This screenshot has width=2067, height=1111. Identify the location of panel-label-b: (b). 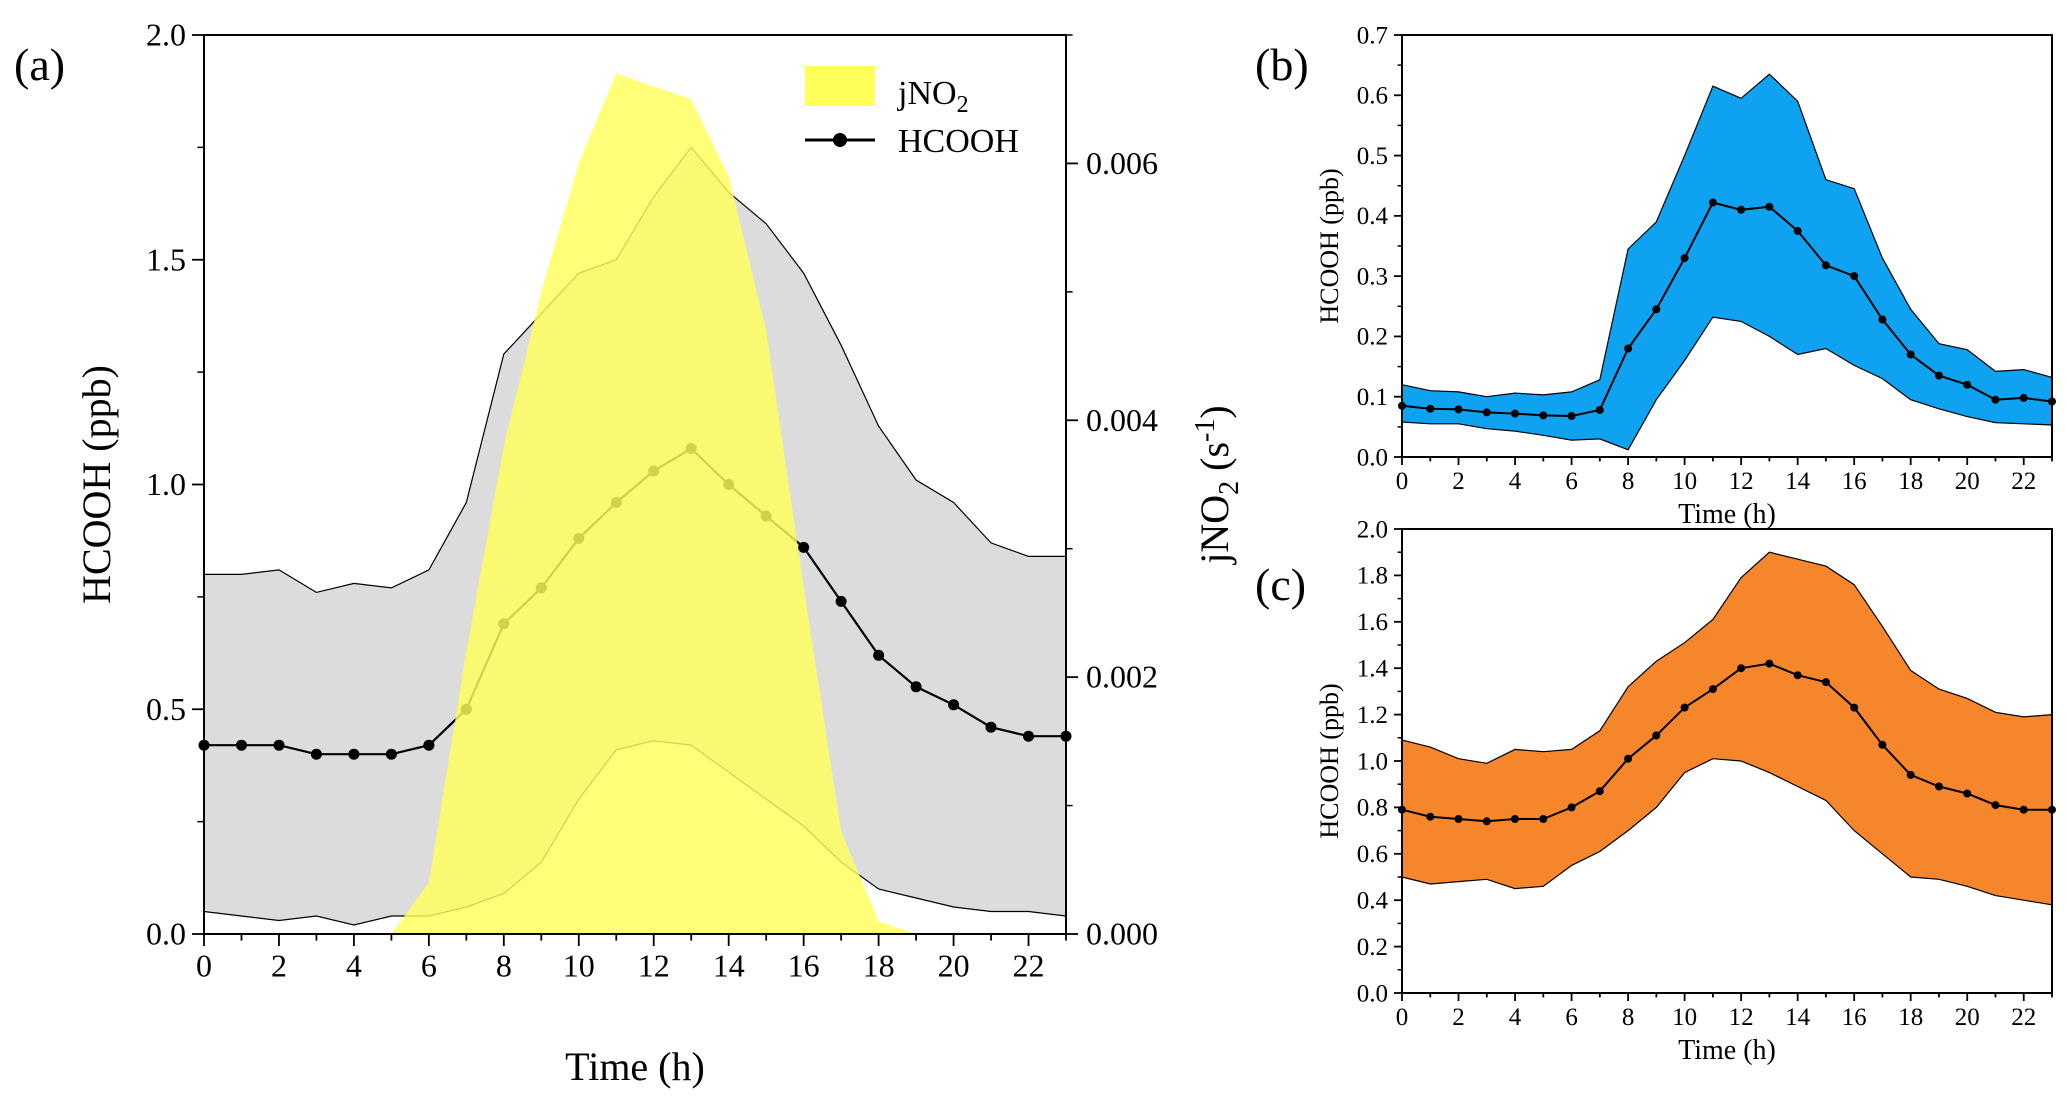
(1282, 64).